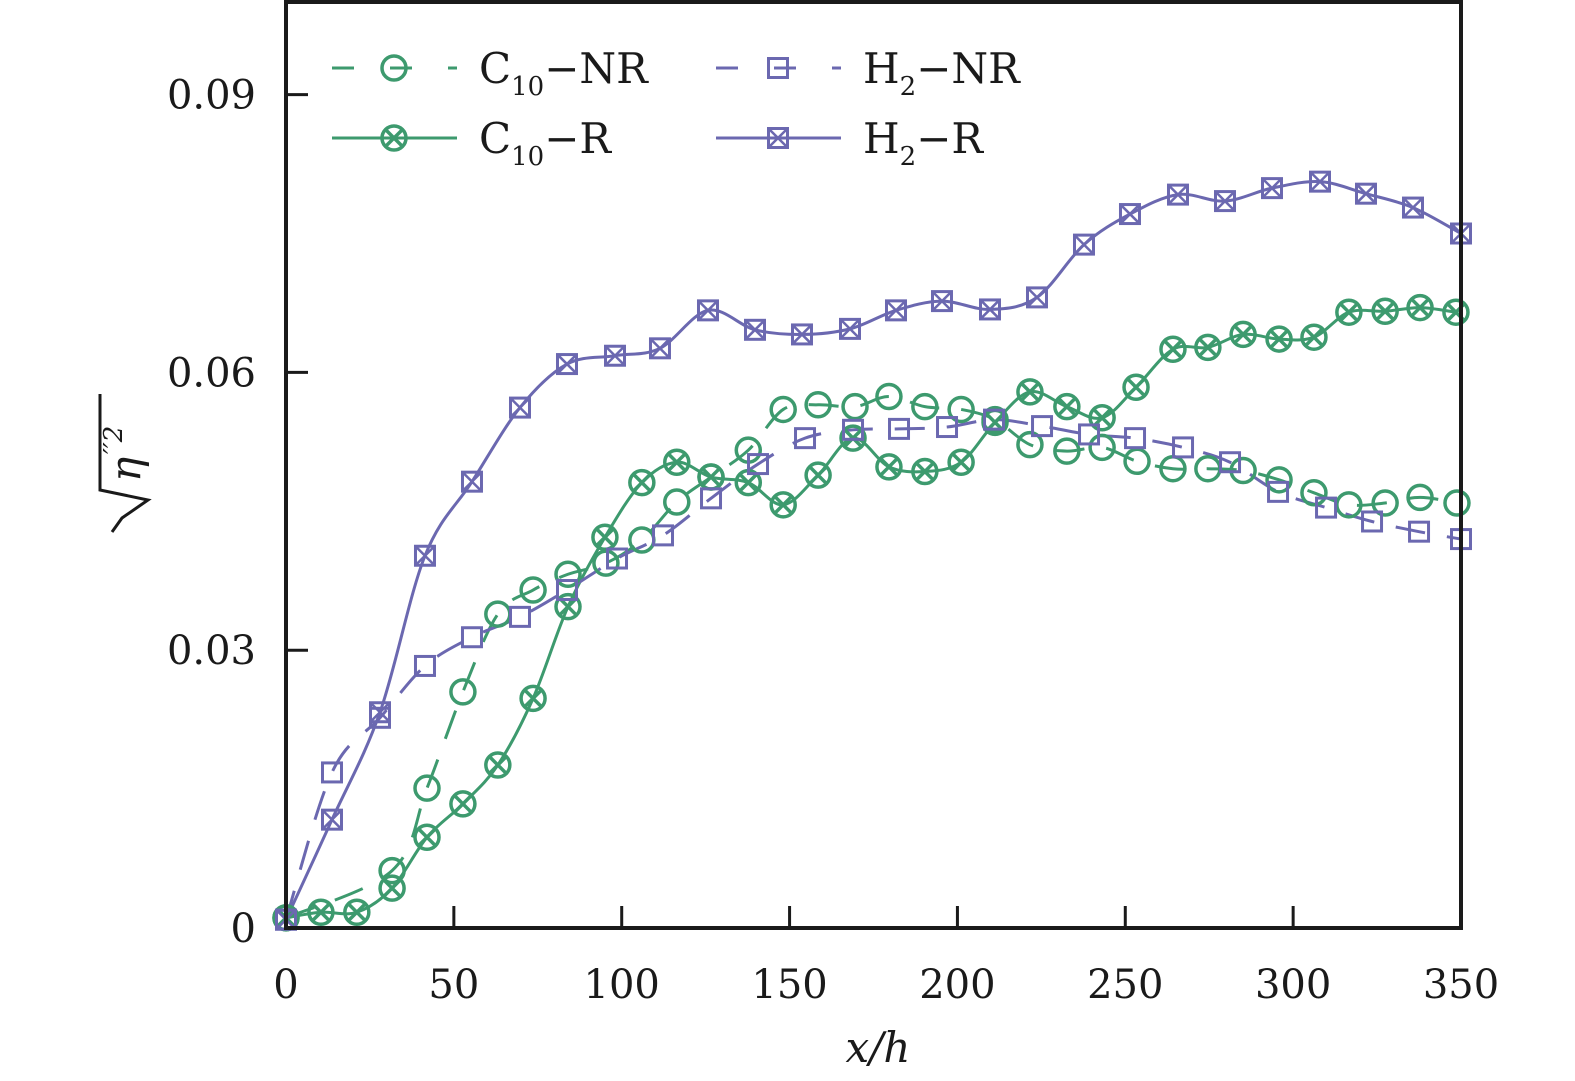 This screenshot has width=1575, height=1081. Describe the element at coordinates (778, 68) in the screenshot. I see `legend-marker-square` at that location.